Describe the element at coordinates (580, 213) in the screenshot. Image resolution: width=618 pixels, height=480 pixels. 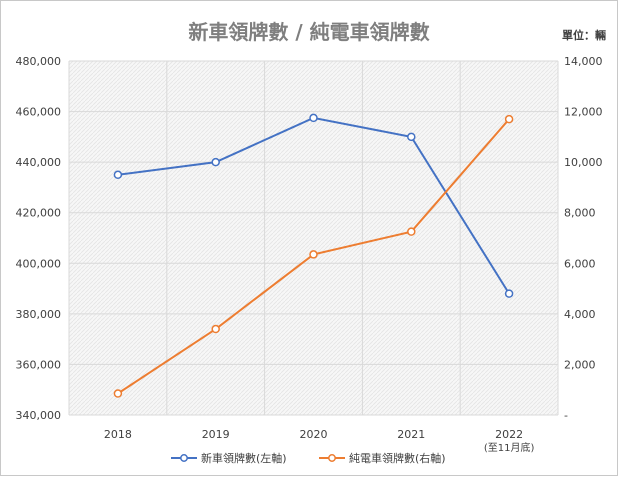
I see `right-tick-label: 8,000` at that location.